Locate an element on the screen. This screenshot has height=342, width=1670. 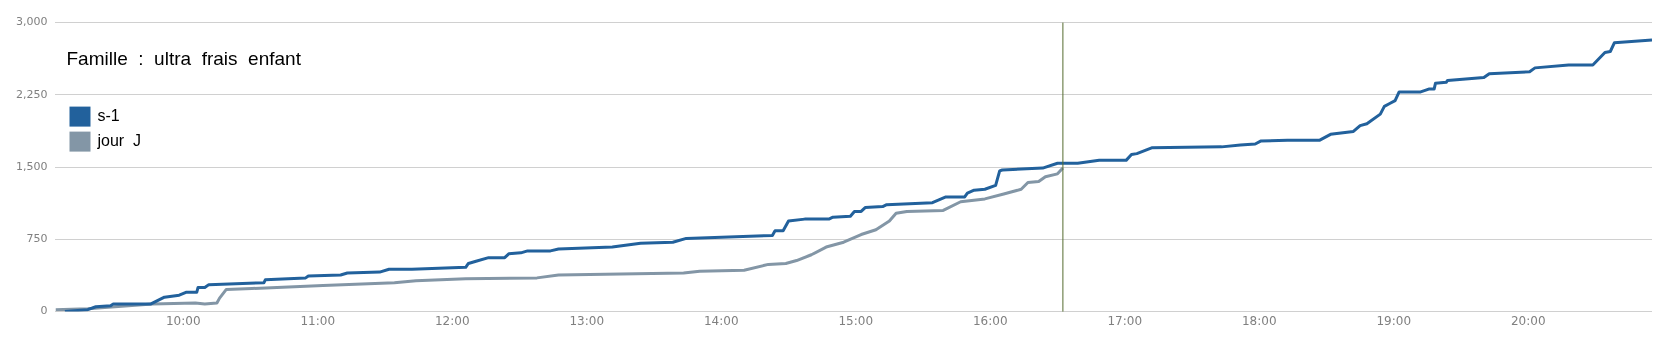
x-tick-label: 18:00 is located at coordinates (1259, 320).